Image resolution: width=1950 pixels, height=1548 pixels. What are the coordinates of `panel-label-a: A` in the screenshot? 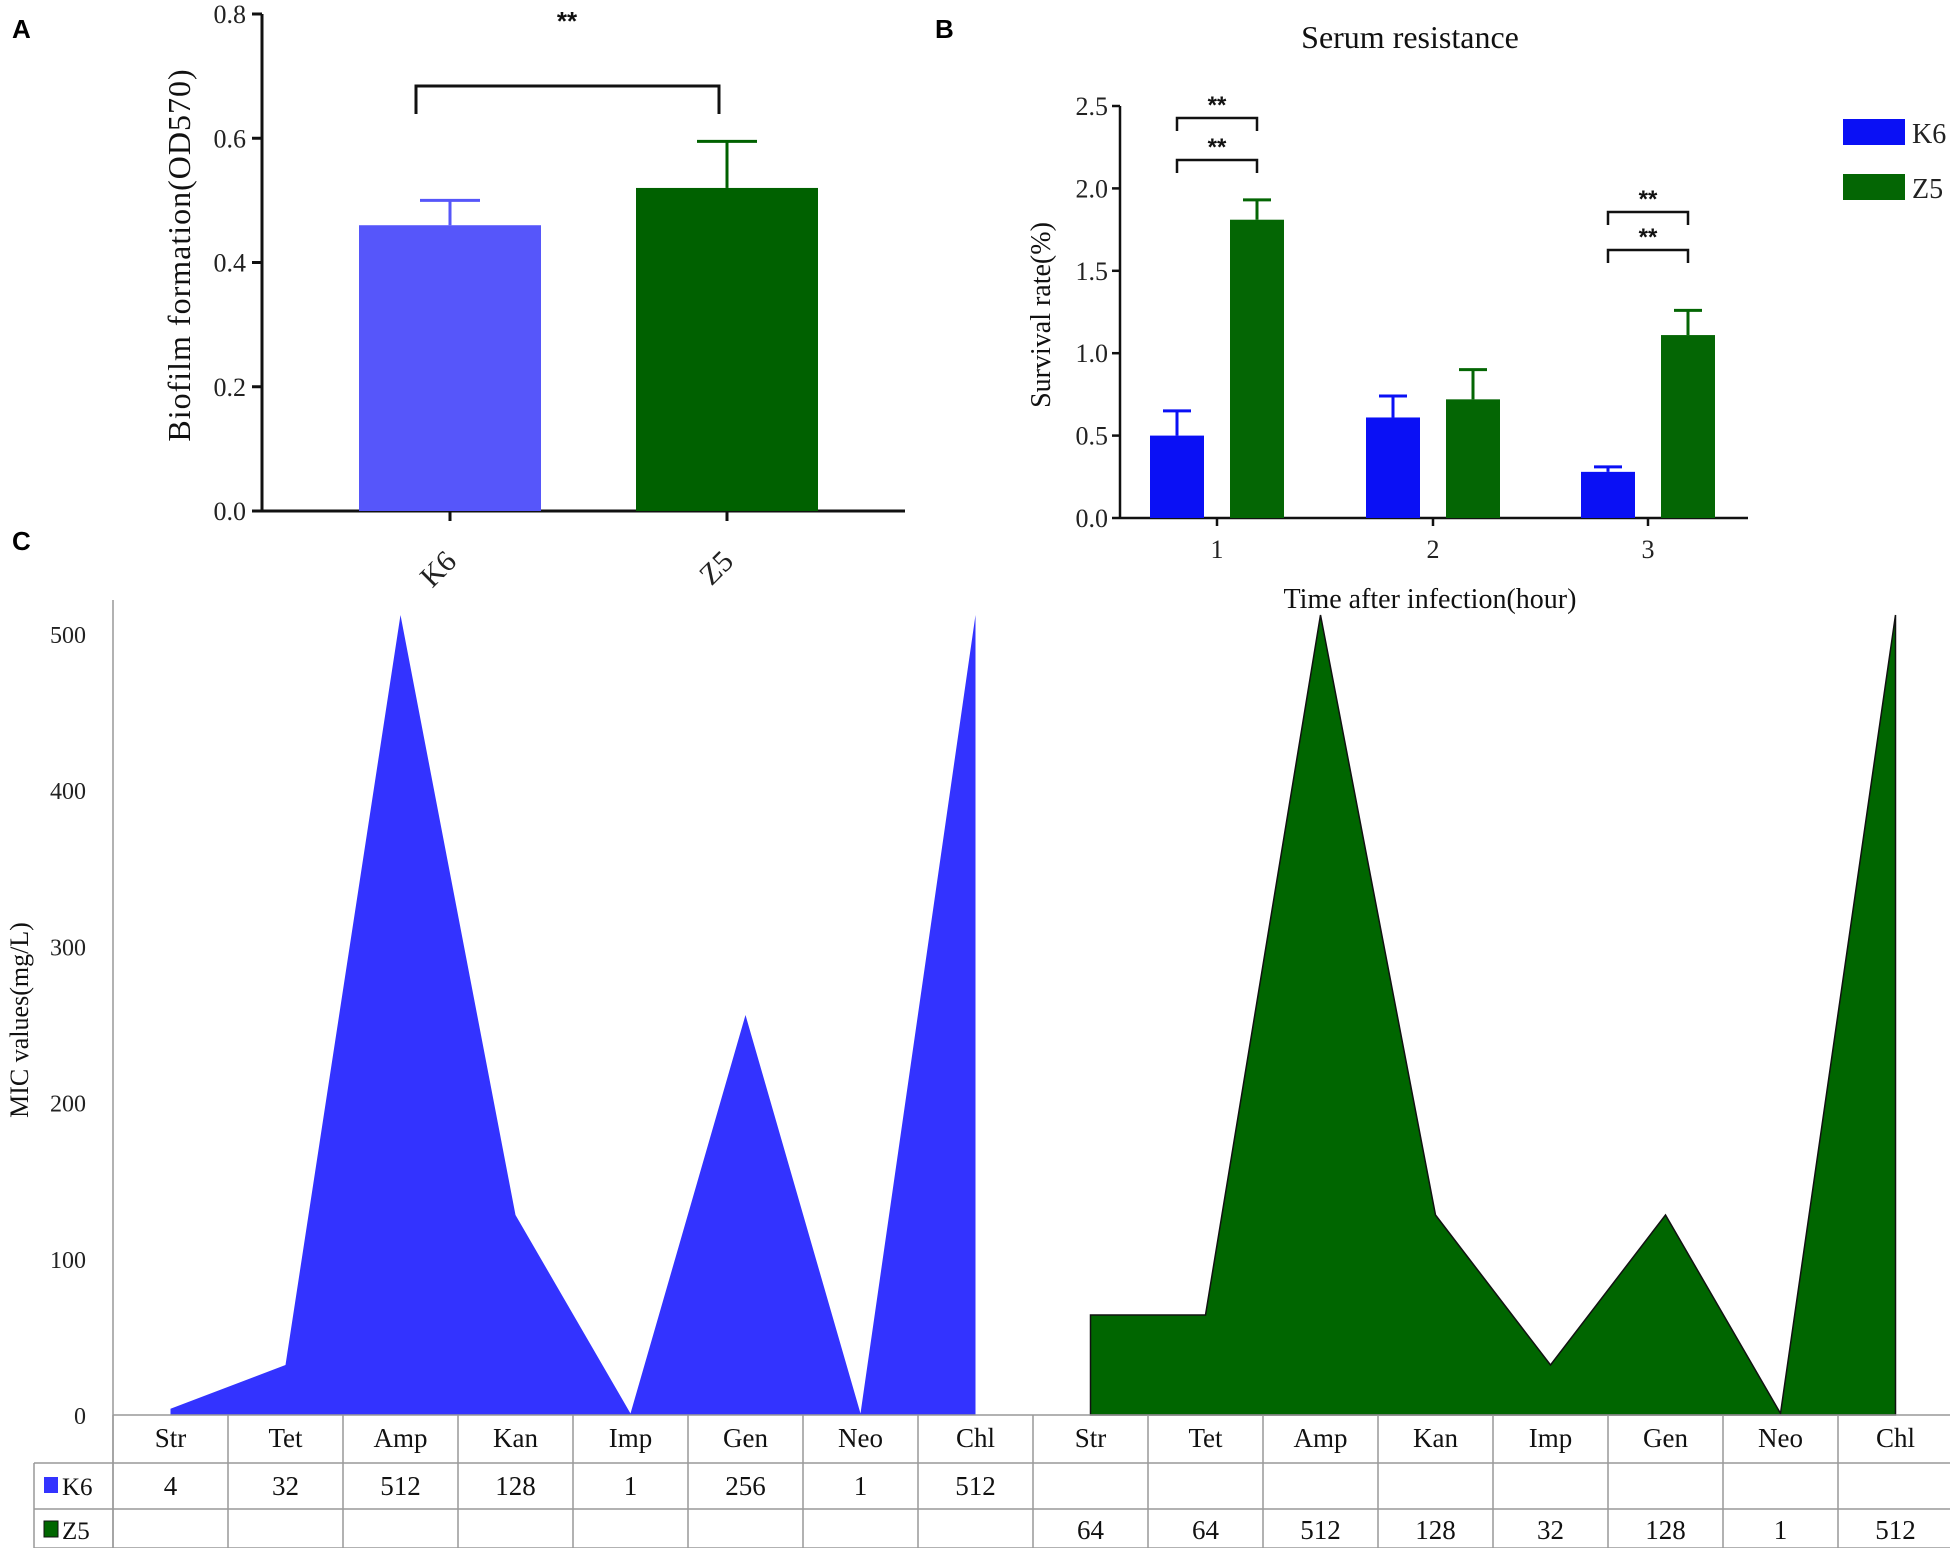 It's located at (21, 29).